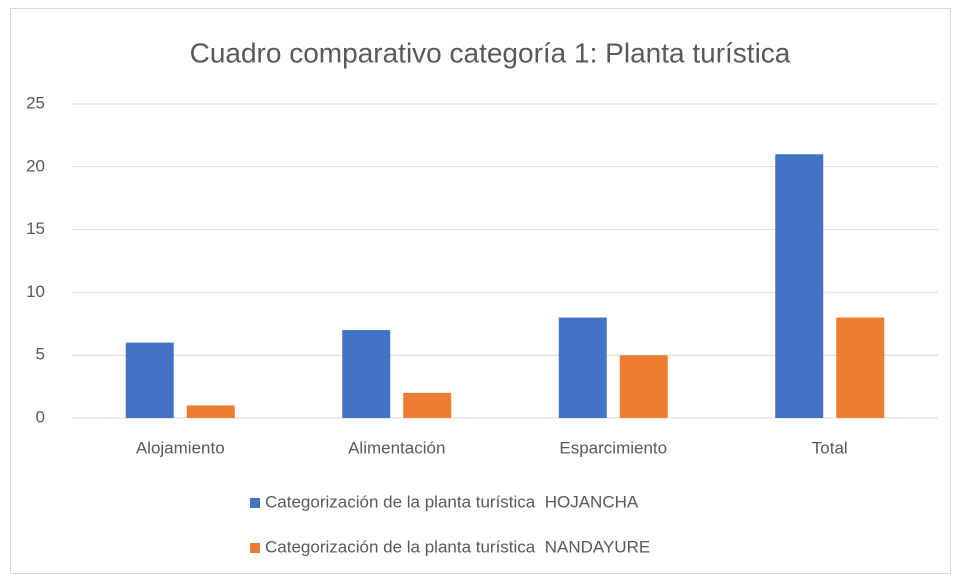  I want to click on x-tick-label: Alojamiento, so click(180, 447).